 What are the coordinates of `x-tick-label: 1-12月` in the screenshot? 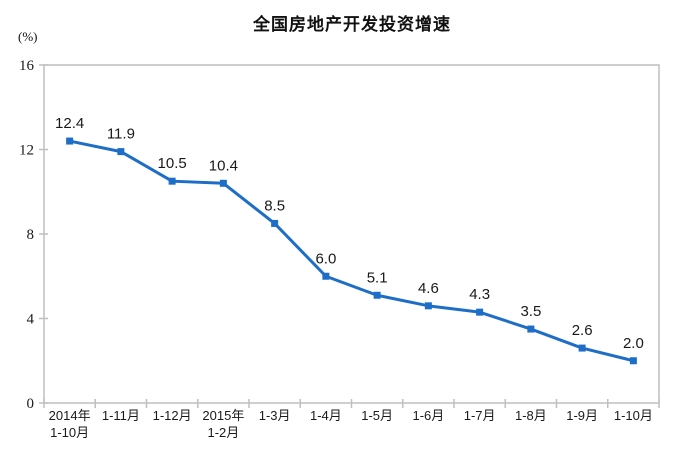 It's located at (172, 415).